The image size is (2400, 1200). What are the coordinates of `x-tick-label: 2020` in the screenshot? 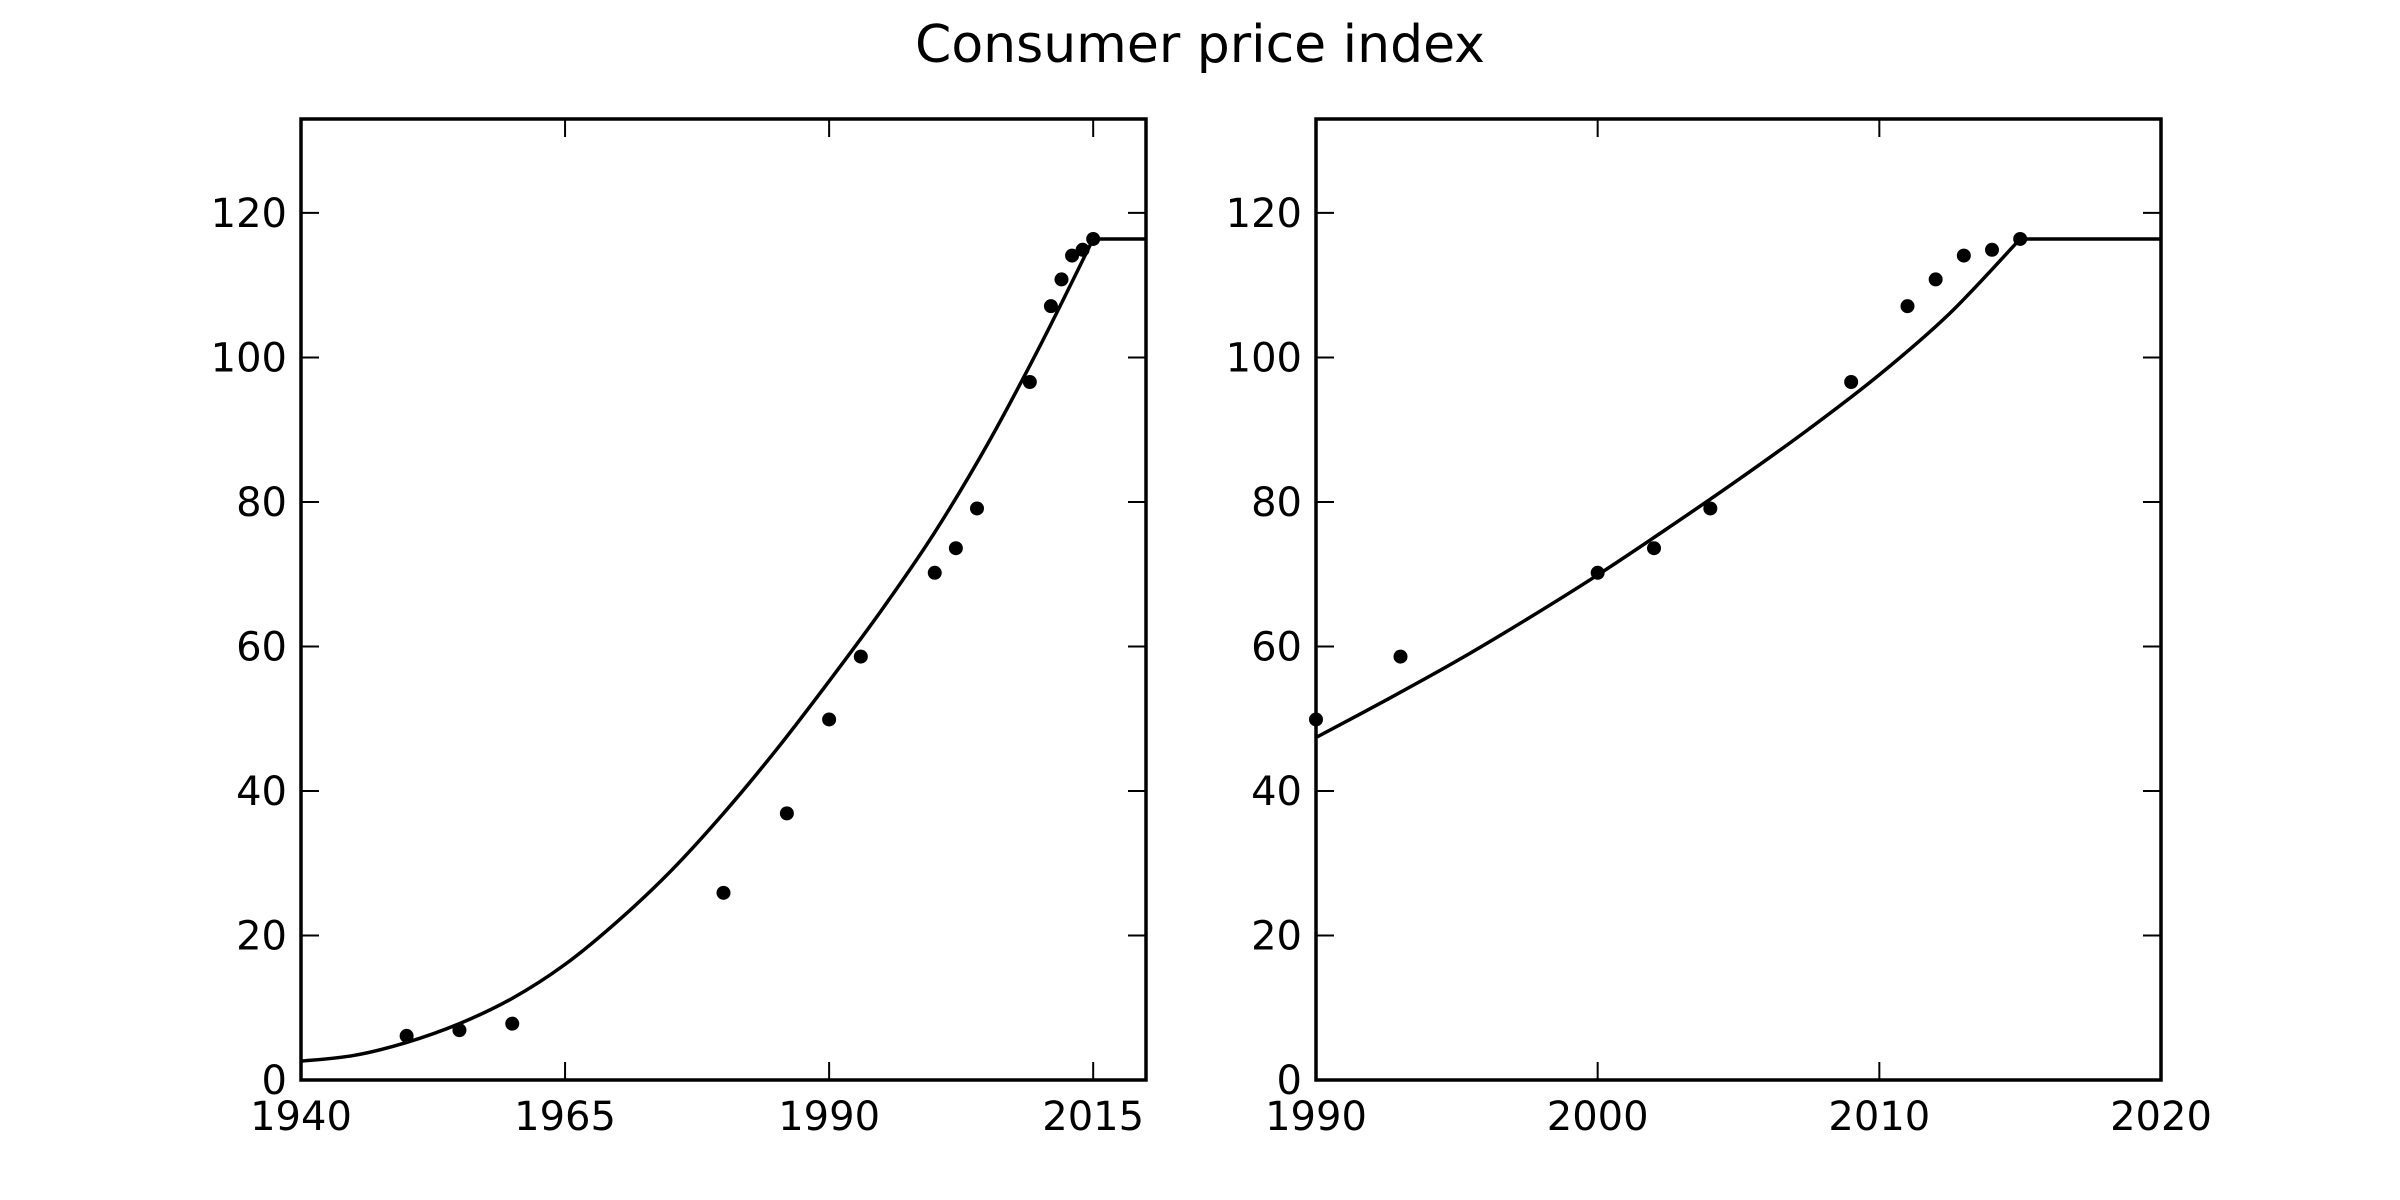 It's located at (2161, 1117).